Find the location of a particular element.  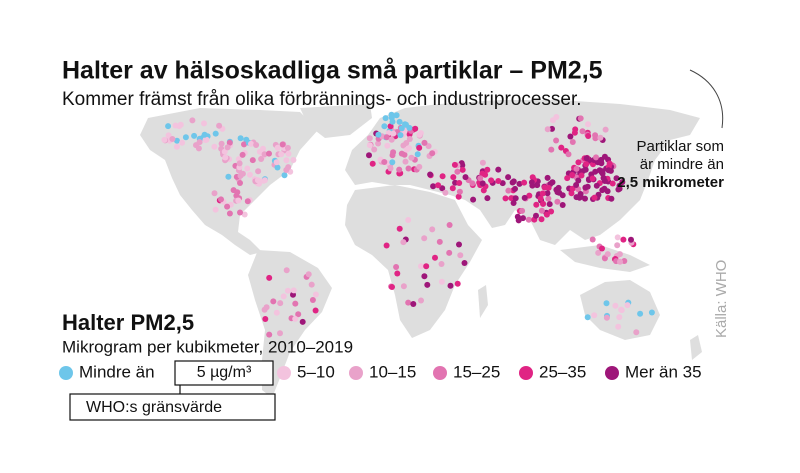

madagascar is located at coordinates (483, 301).